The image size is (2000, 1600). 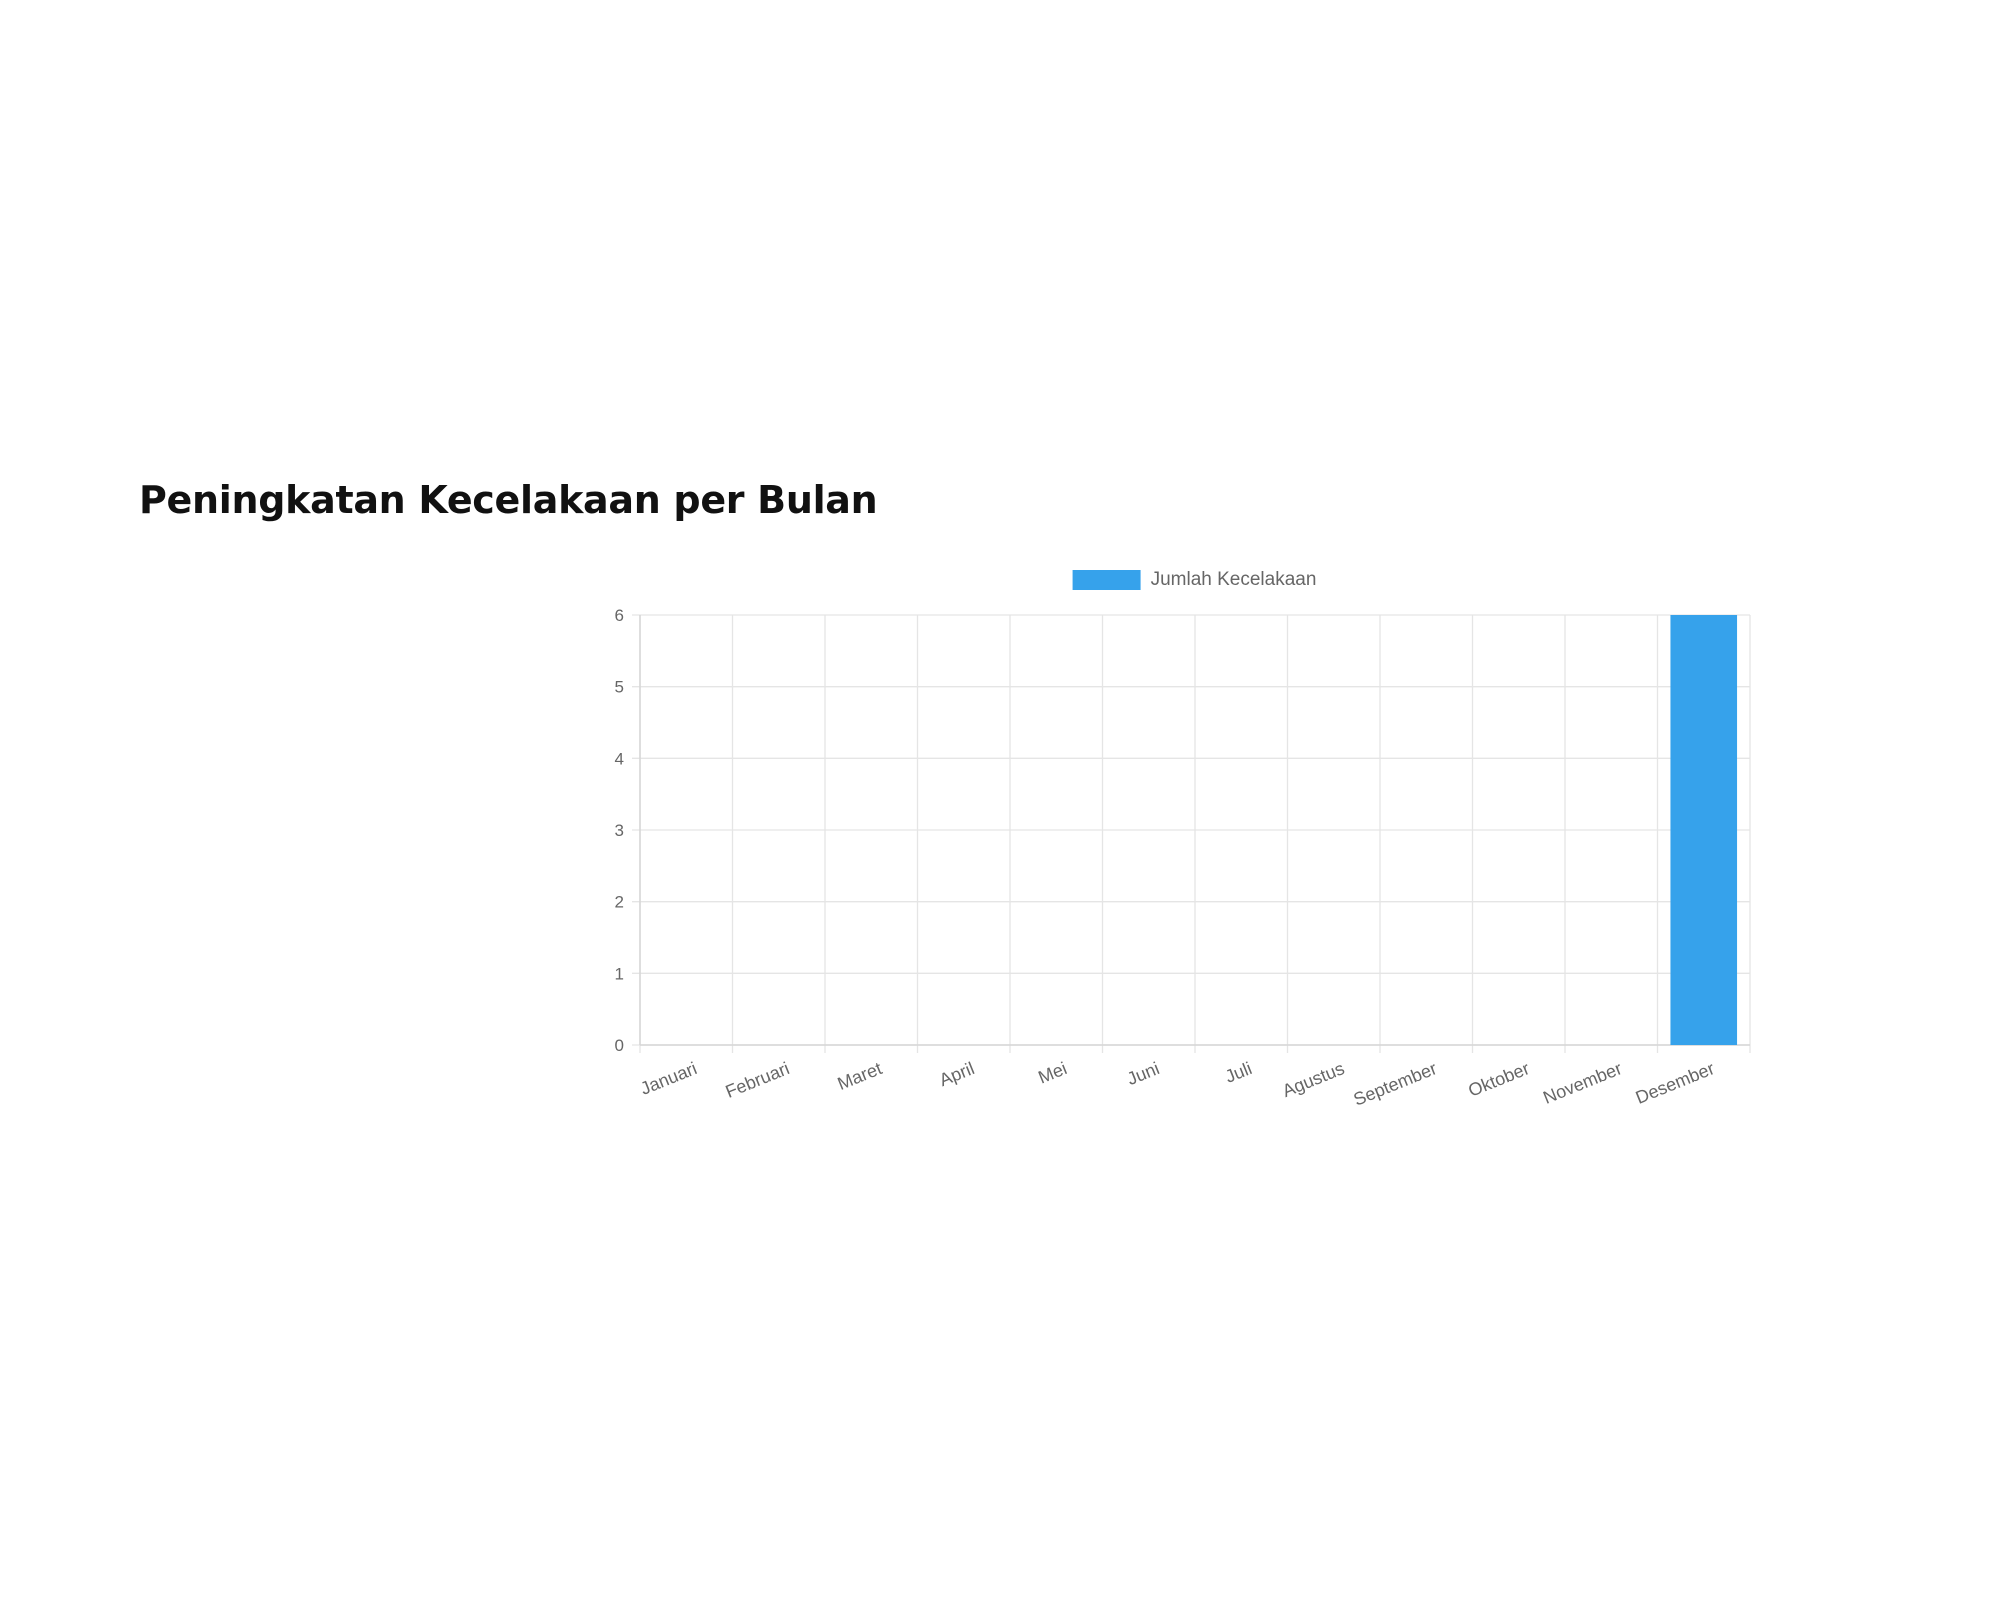 What do you see at coordinates (669, 1078) in the screenshot?
I see `x-tick-label: Januari` at bounding box center [669, 1078].